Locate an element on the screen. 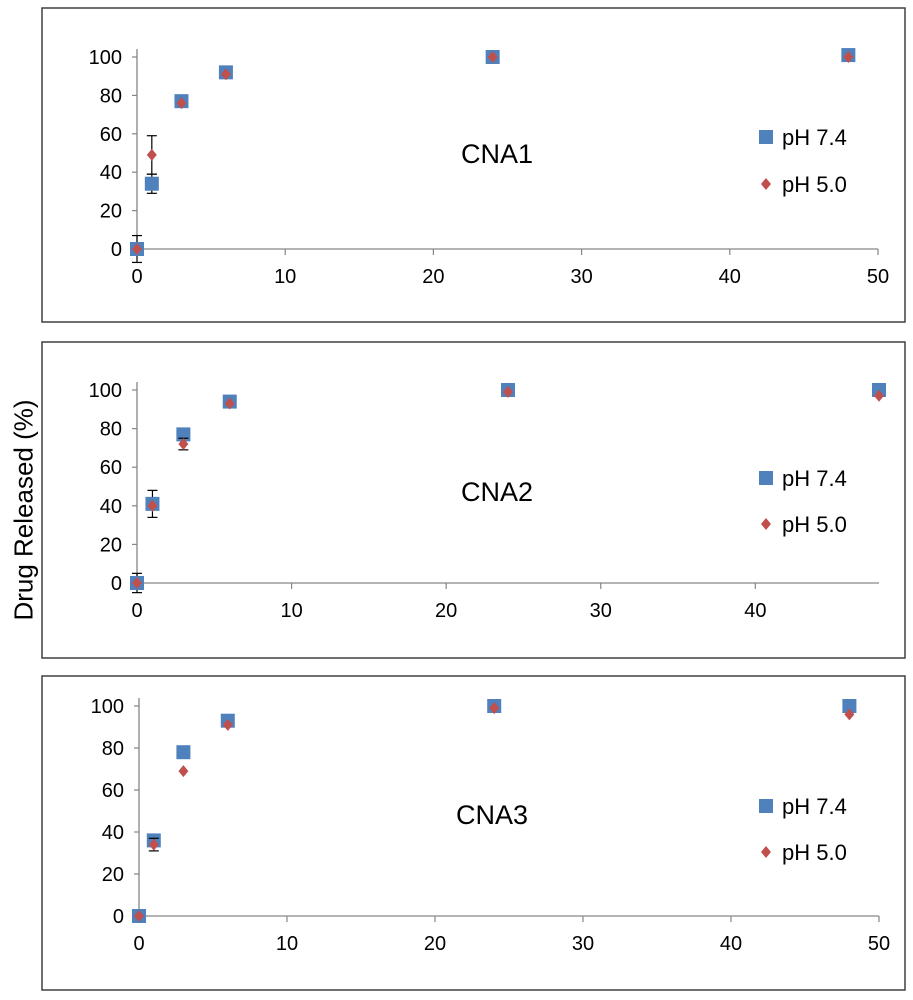 Image resolution: width=913 pixels, height=1000 pixels. panel-3-title: CNA3 is located at coordinates (492, 815).